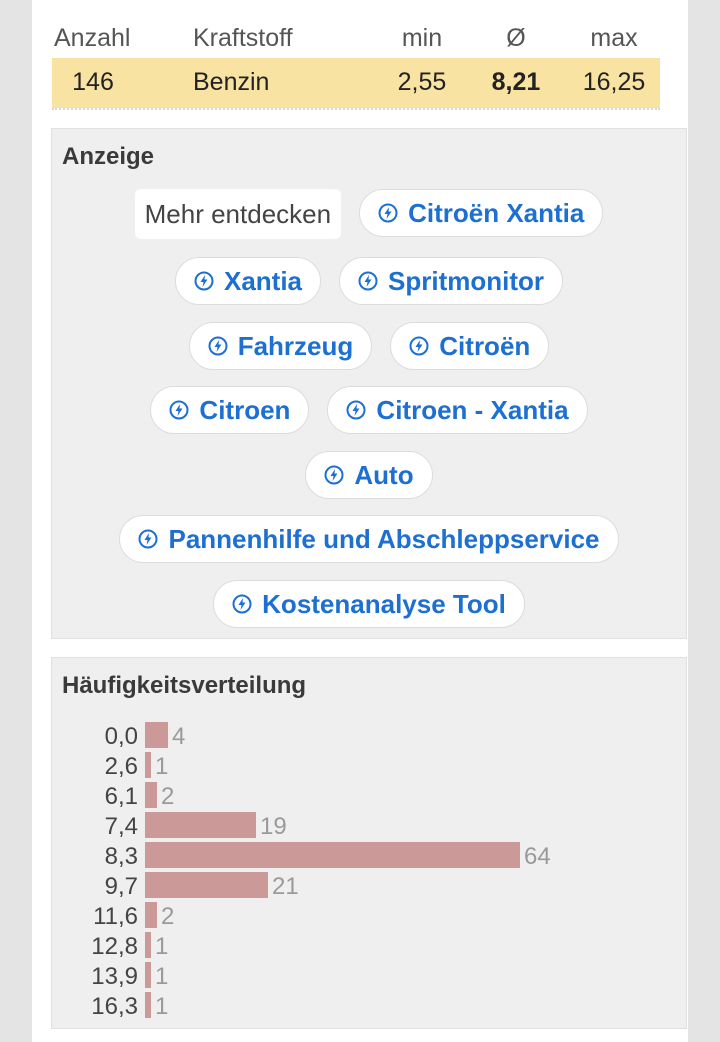 The height and width of the screenshot is (1042, 720). What do you see at coordinates (369, 795) in the screenshot?
I see `distribution-row: 6,1 2` at bounding box center [369, 795].